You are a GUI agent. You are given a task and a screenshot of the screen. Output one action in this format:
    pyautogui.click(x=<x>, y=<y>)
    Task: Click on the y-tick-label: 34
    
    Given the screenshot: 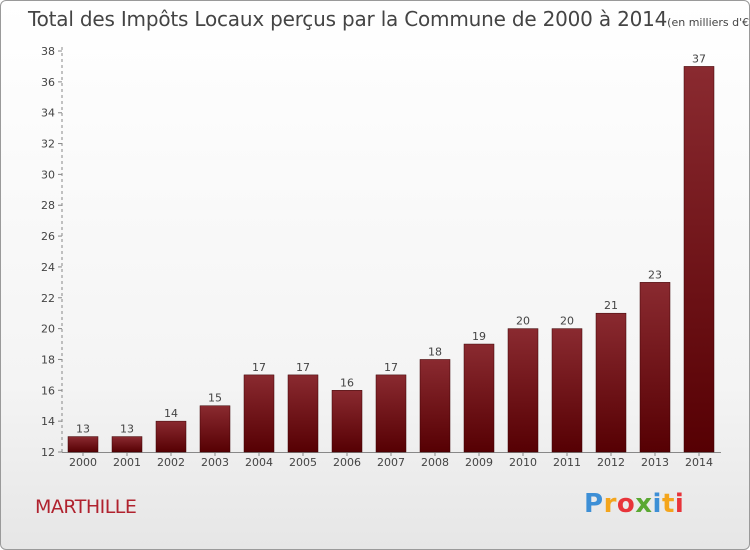 What is the action you would take?
    pyautogui.click(x=48, y=113)
    